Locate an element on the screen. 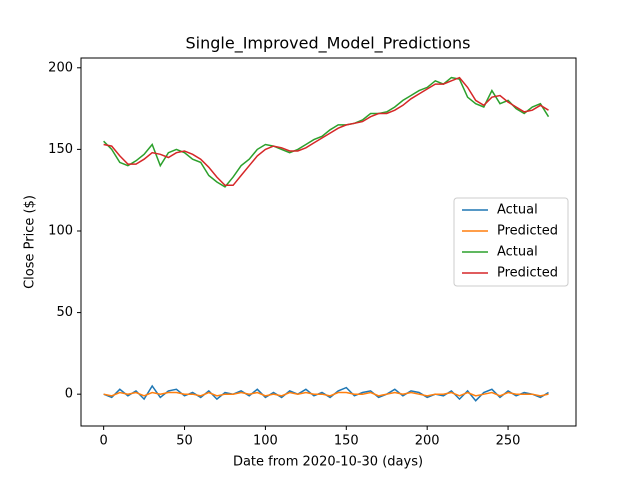 Image resolution: width=640 pixels, height=480 pixels. y-tick-label: 150 is located at coordinates (60, 149).